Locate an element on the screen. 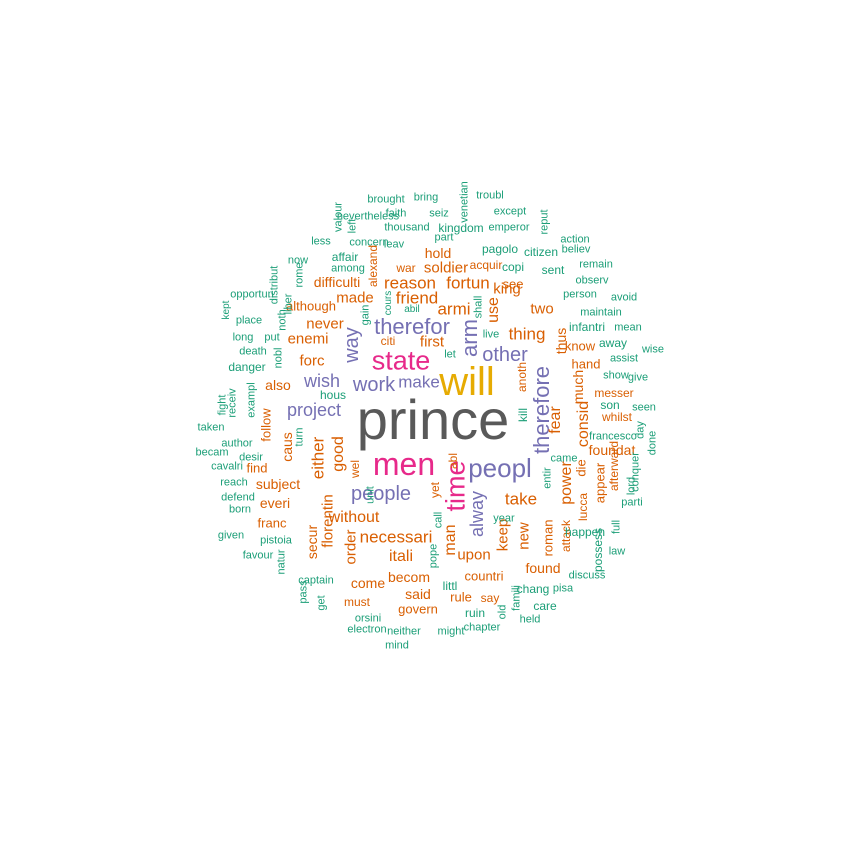  word-infantri: infantri is located at coordinates (587, 327).